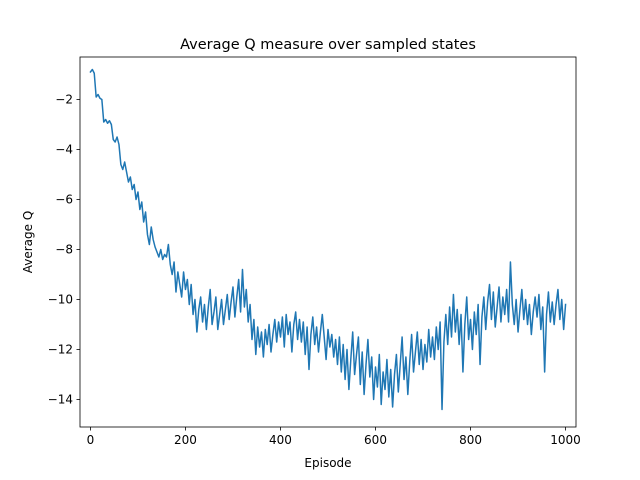  I want to click on y-tick-label: −8, so click(64, 250).